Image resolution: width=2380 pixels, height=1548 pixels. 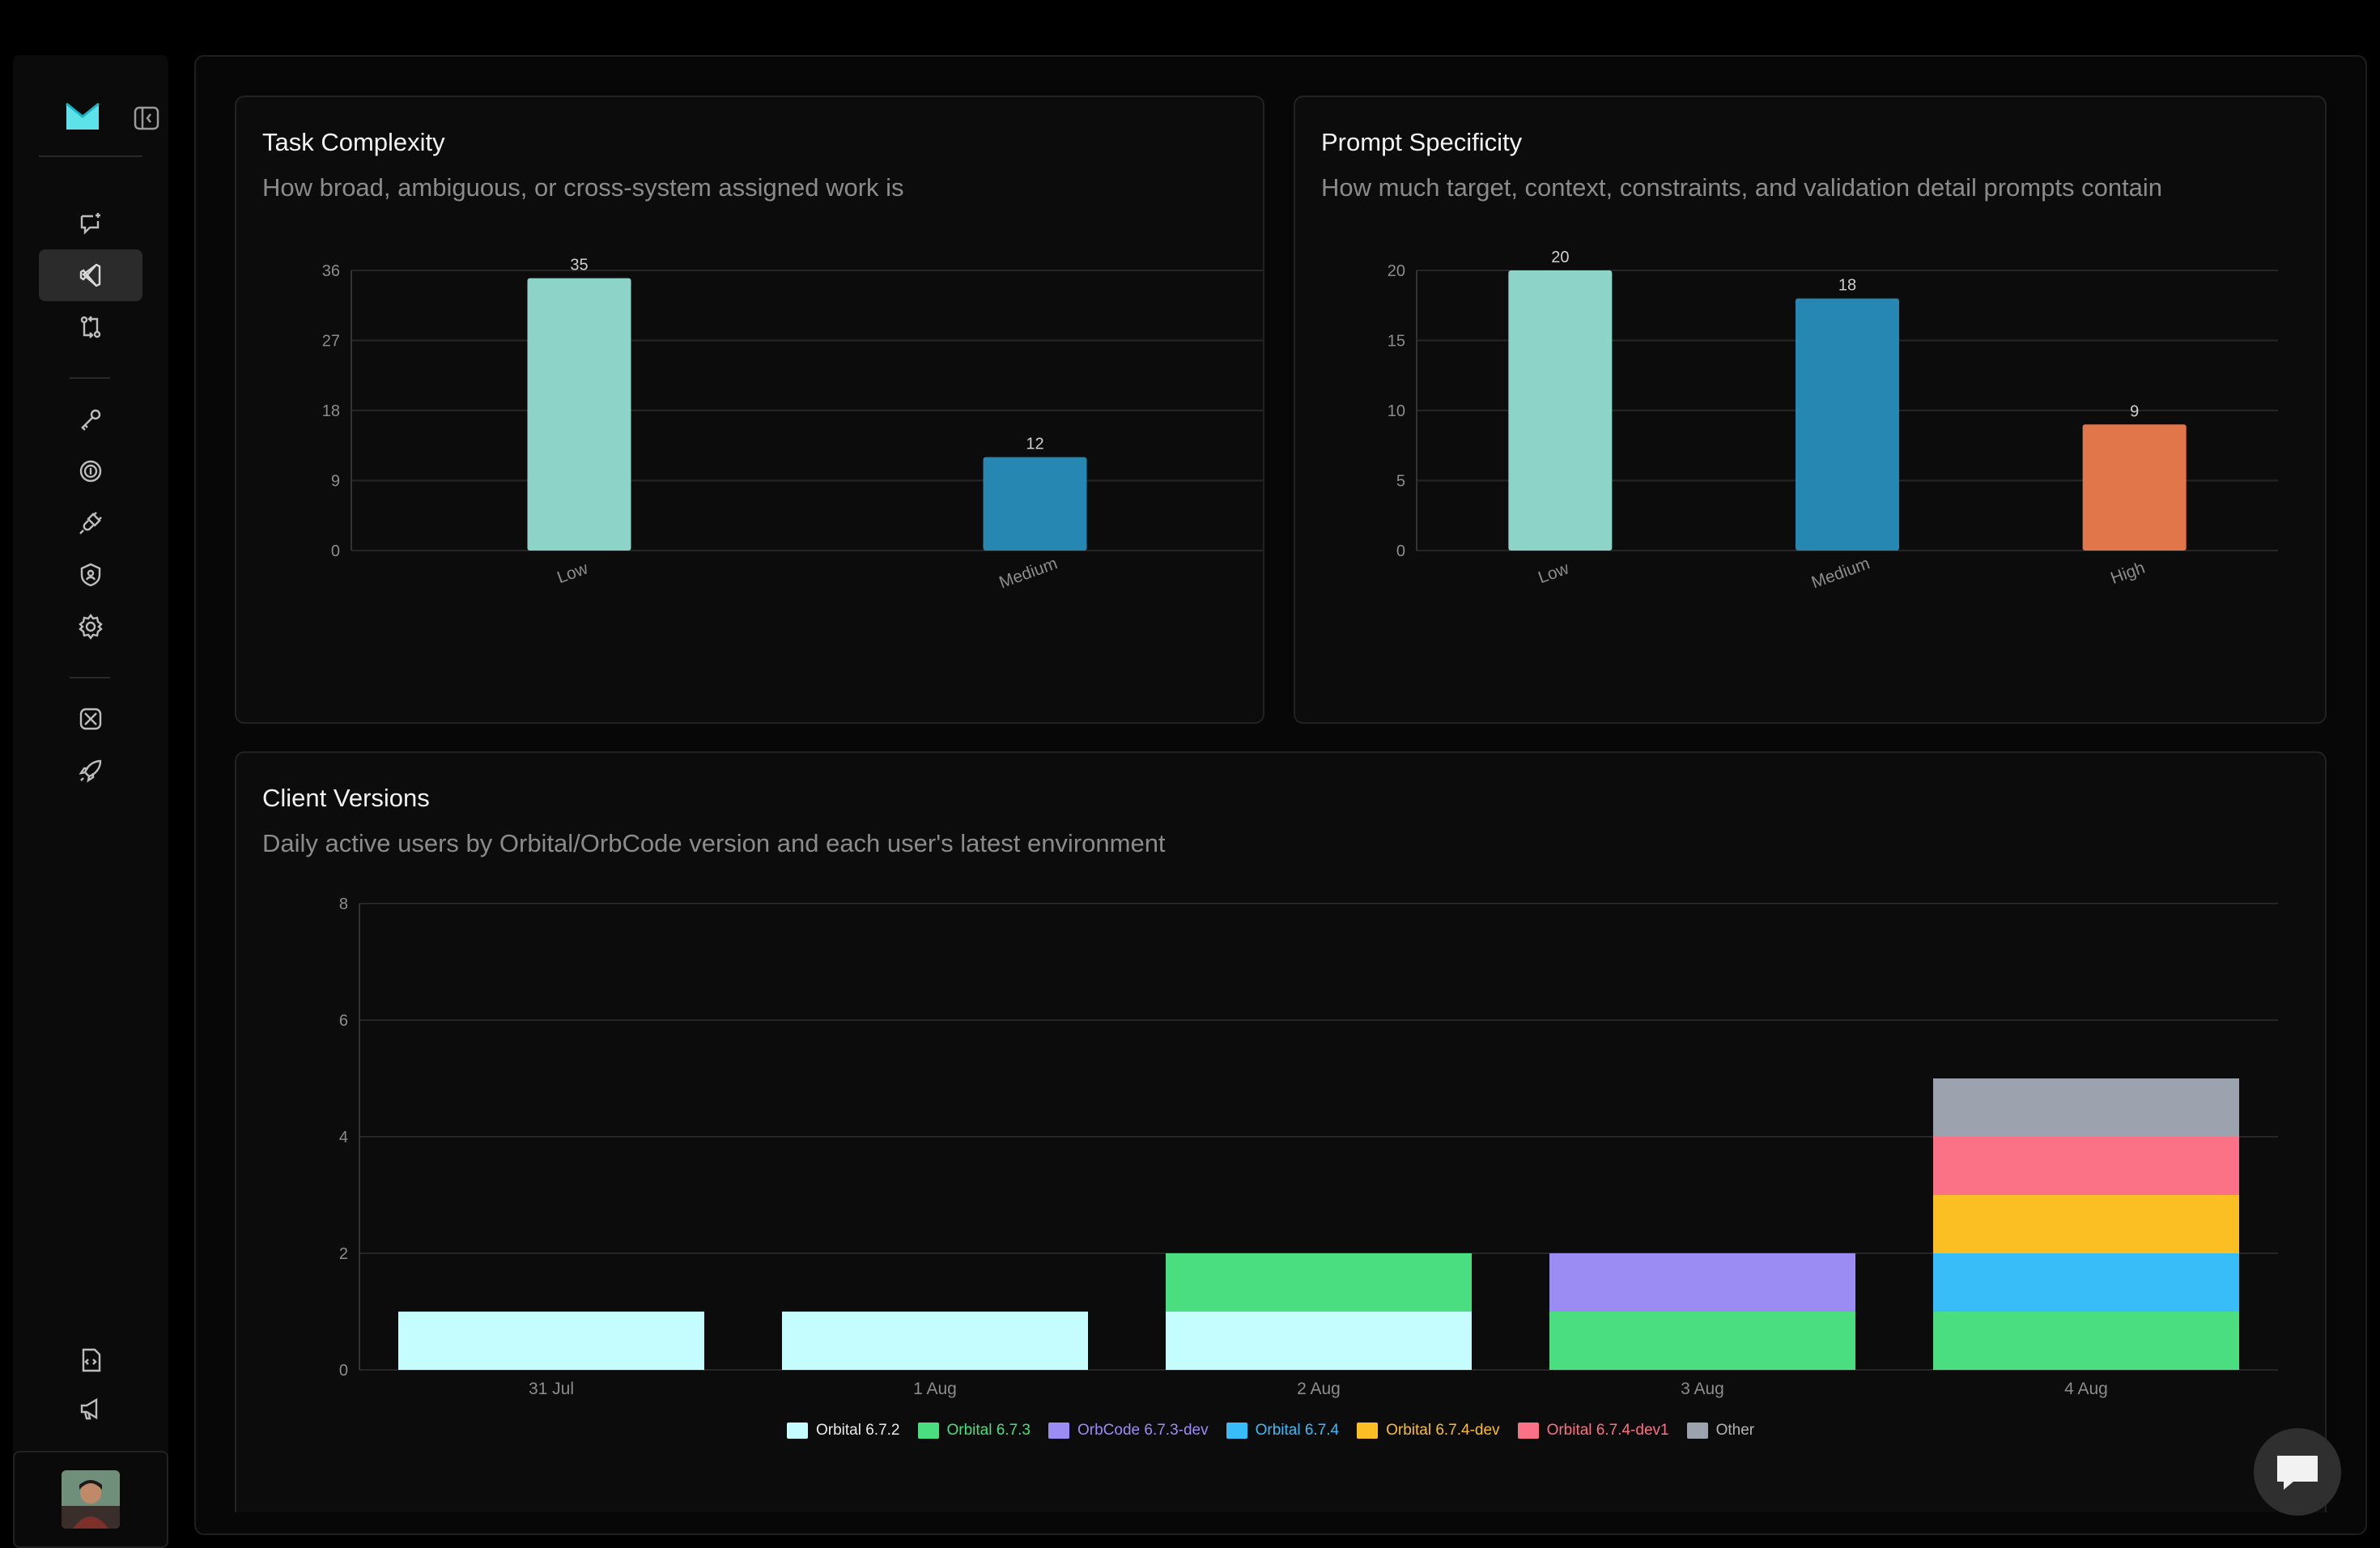 I want to click on sidebar, so click(x=90, y=801).